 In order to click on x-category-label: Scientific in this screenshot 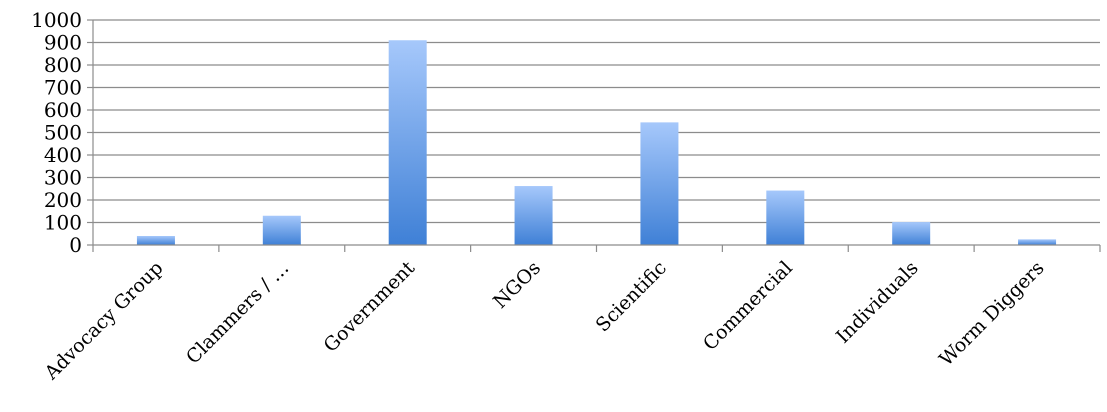, I will do `click(631, 296)`.